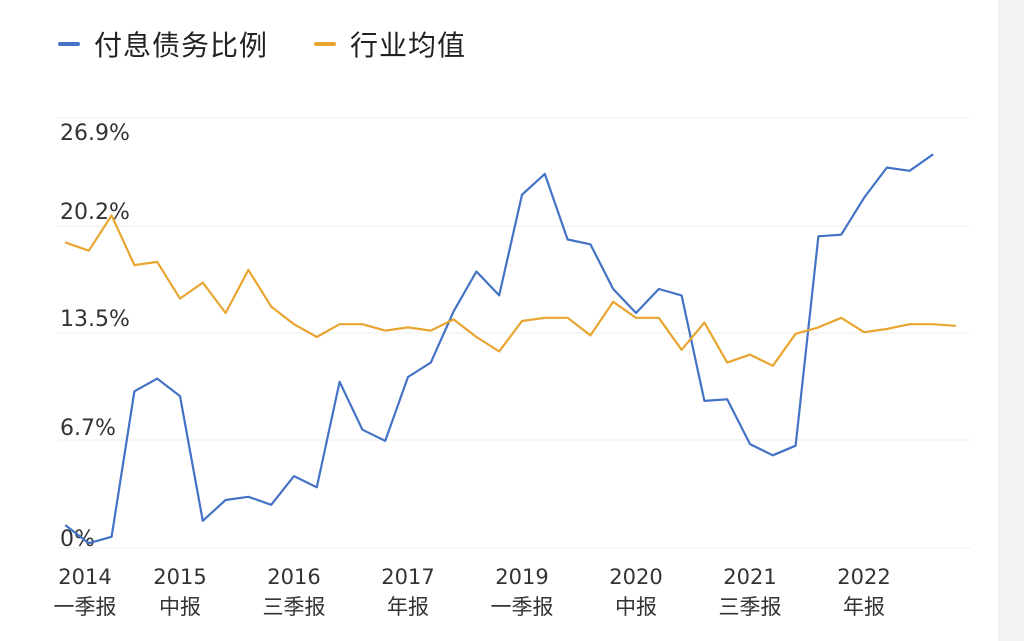  Describe the element at coordinates (750, 607) in the screenshot. I see `x-tick-period-6: 三季报` at that location.